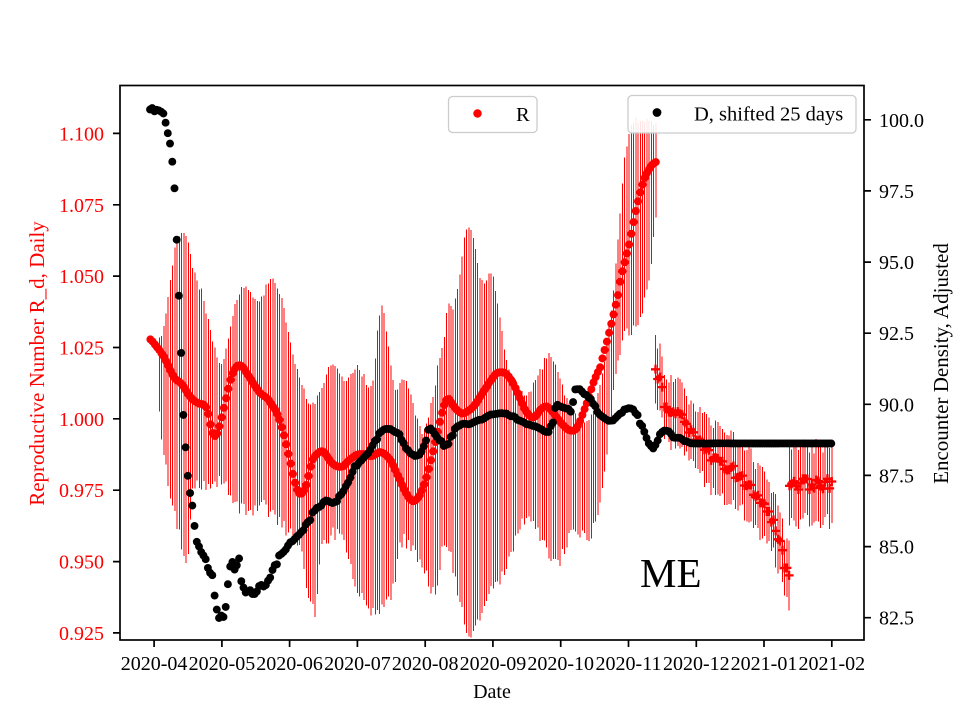 The height and width of the screenshot is (720, 960). Describe the element at coordinates (222, 664) in the screenshot. I see `svg-text: 2020-05` at that location.